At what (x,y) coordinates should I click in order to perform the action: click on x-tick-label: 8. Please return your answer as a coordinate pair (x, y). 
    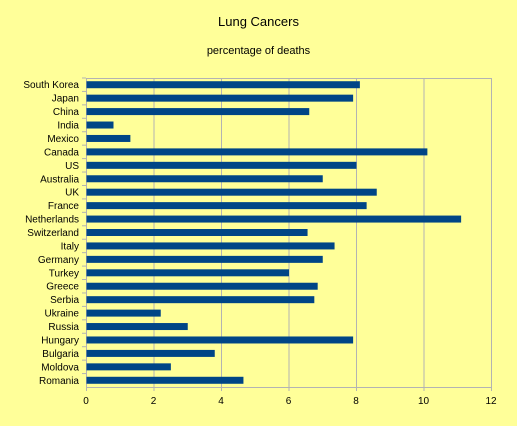
    Looking at the image, I should click on (356, 401).